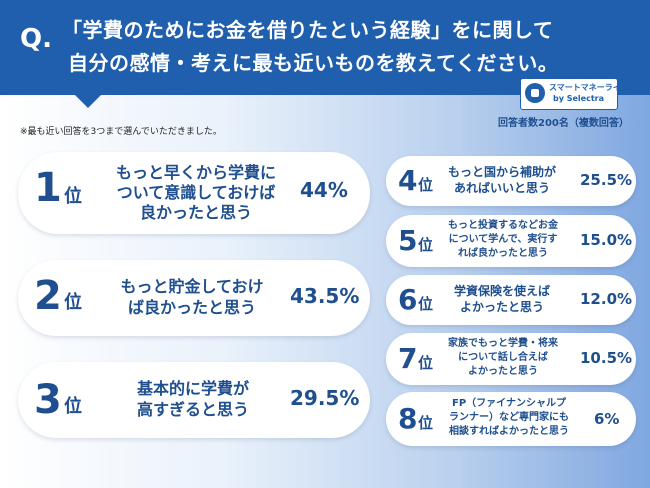  I want to click on selection-note: ※最も近い回答を3つまで選んでいただきました。, so click(121, 132).